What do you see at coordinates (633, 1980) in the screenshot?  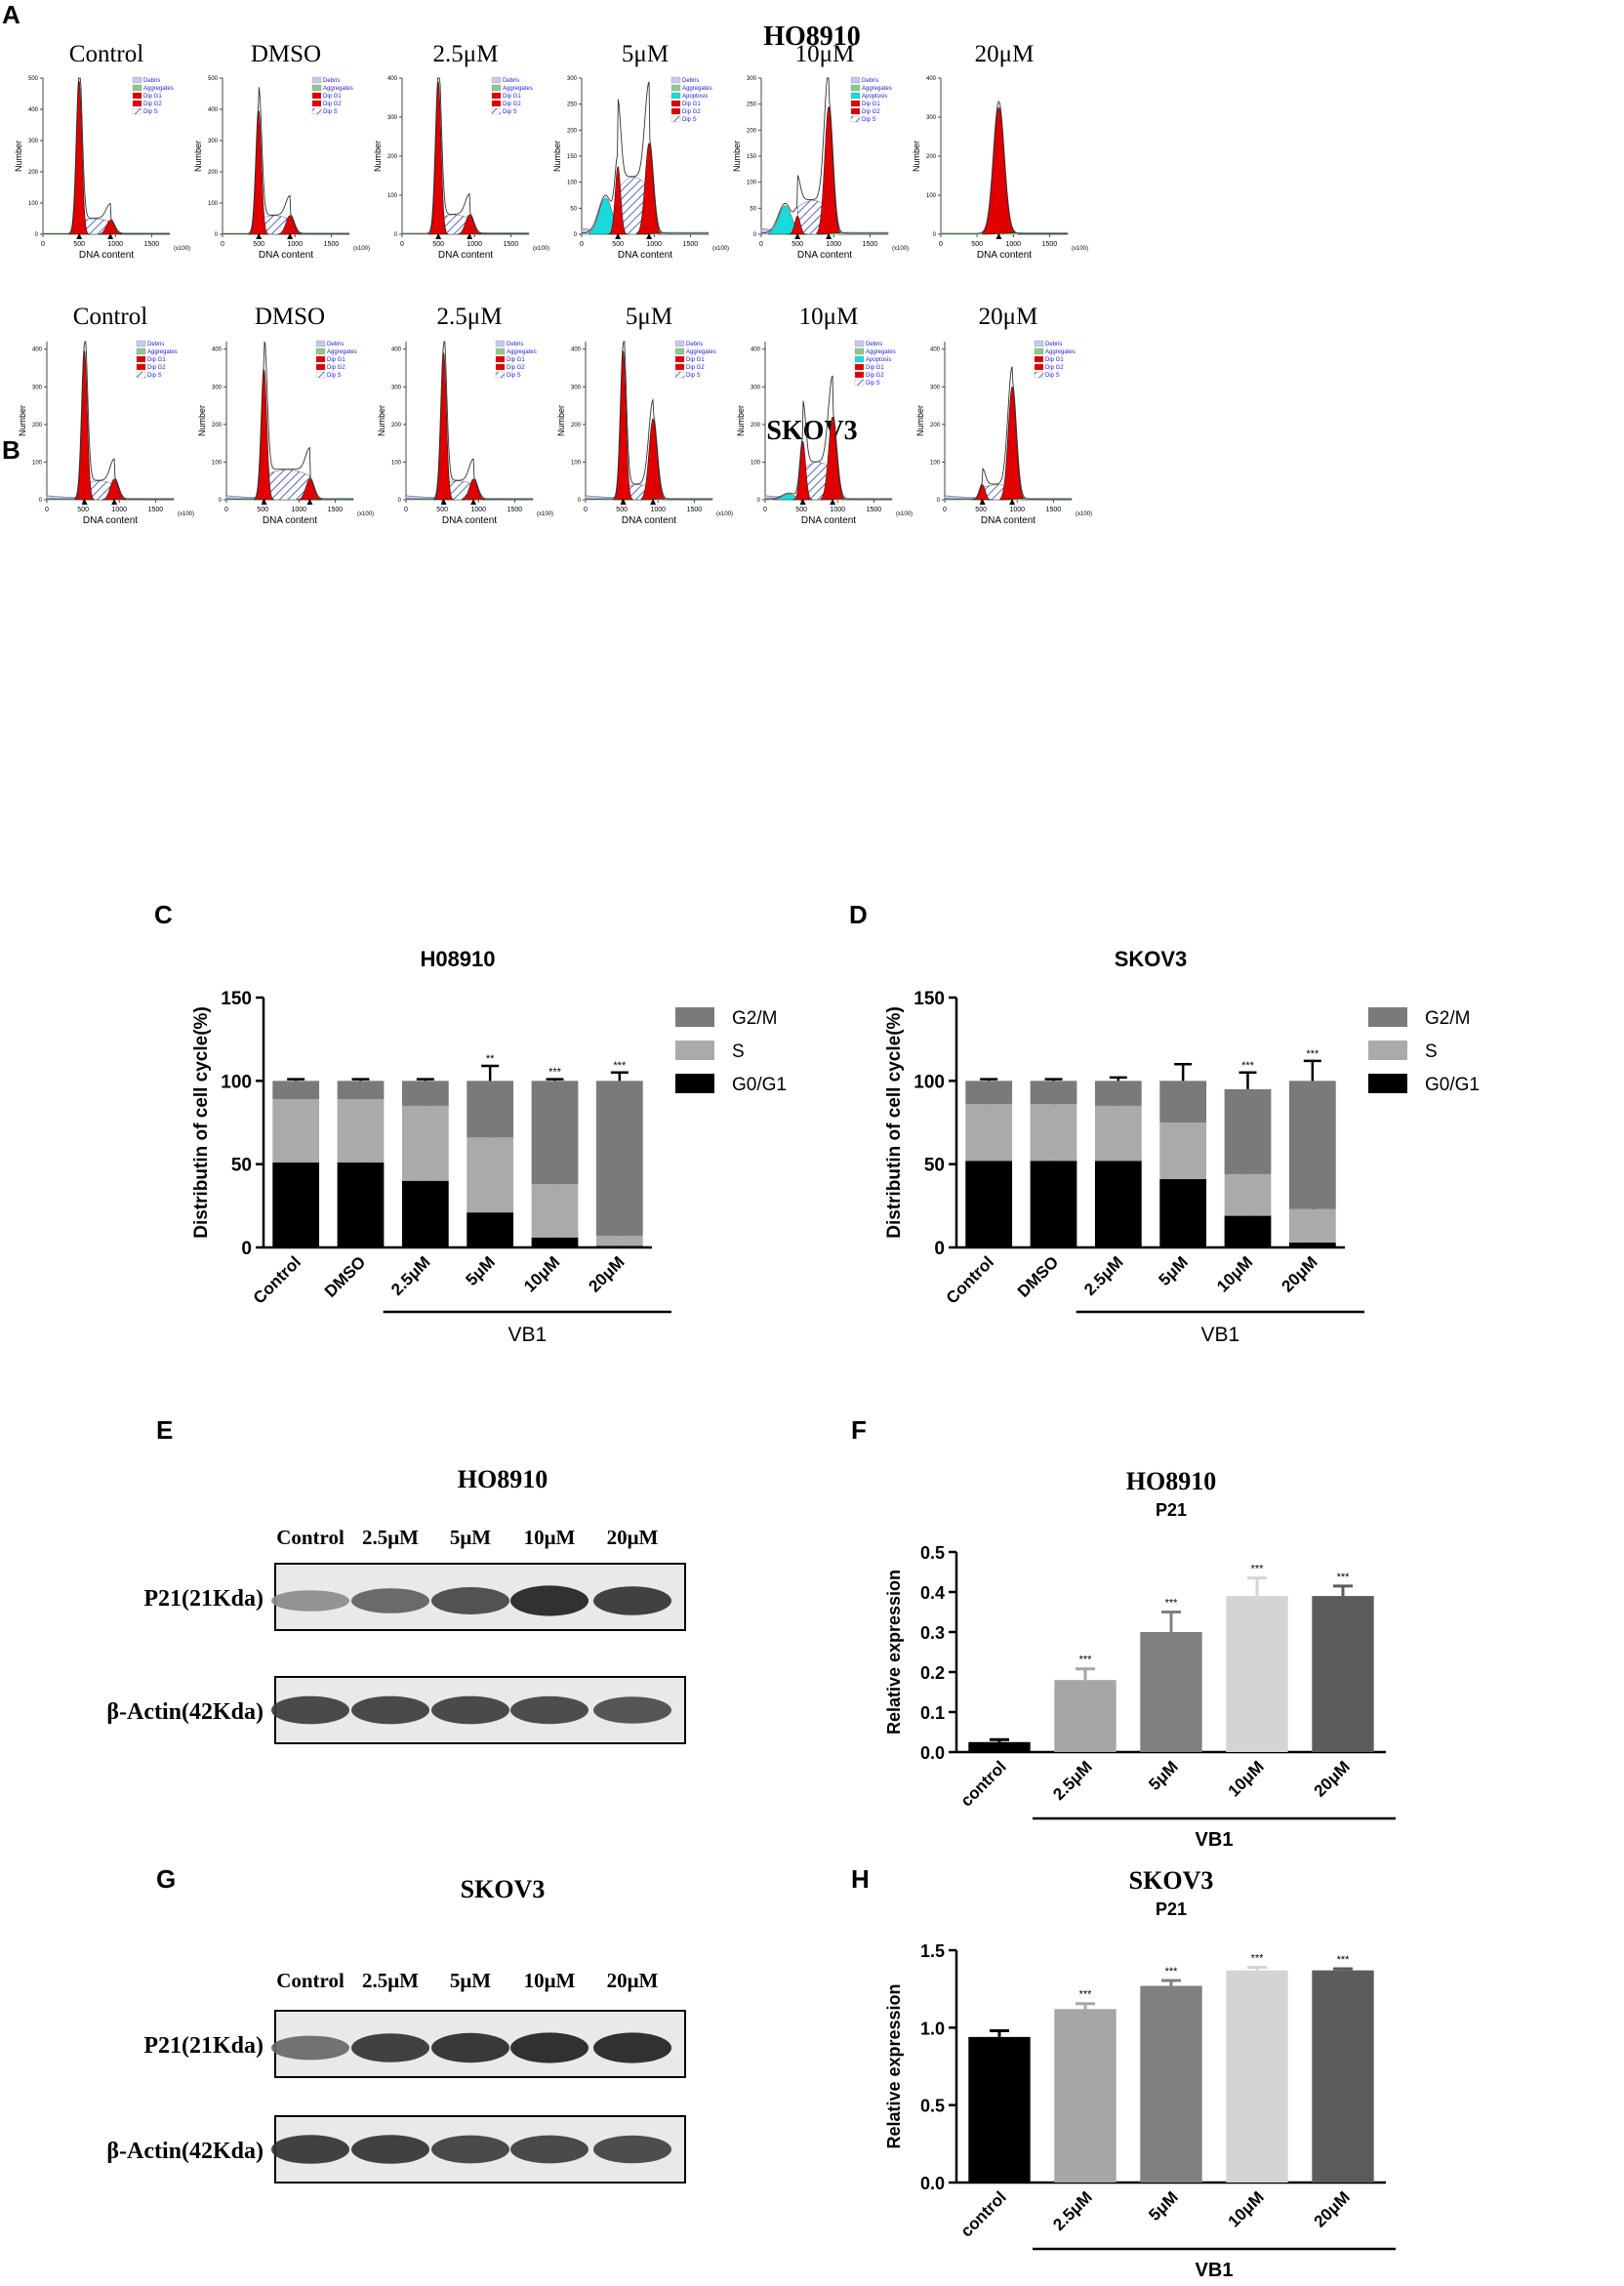 I see `lane-label: 20μM` at bounding box center [633, 1980].